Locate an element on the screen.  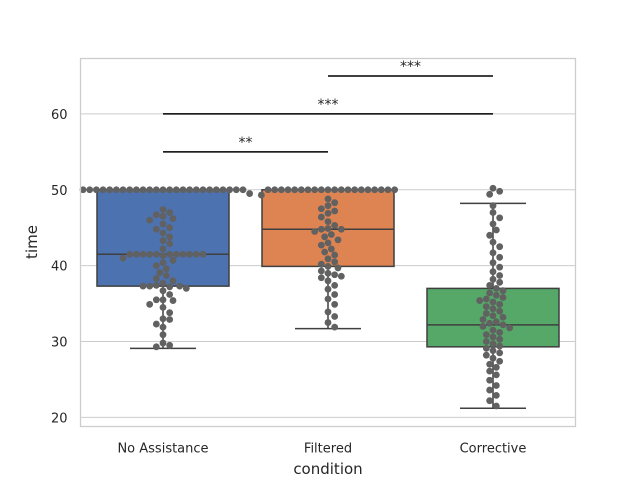
annotations: ******** is located at coordinates (328, 106).